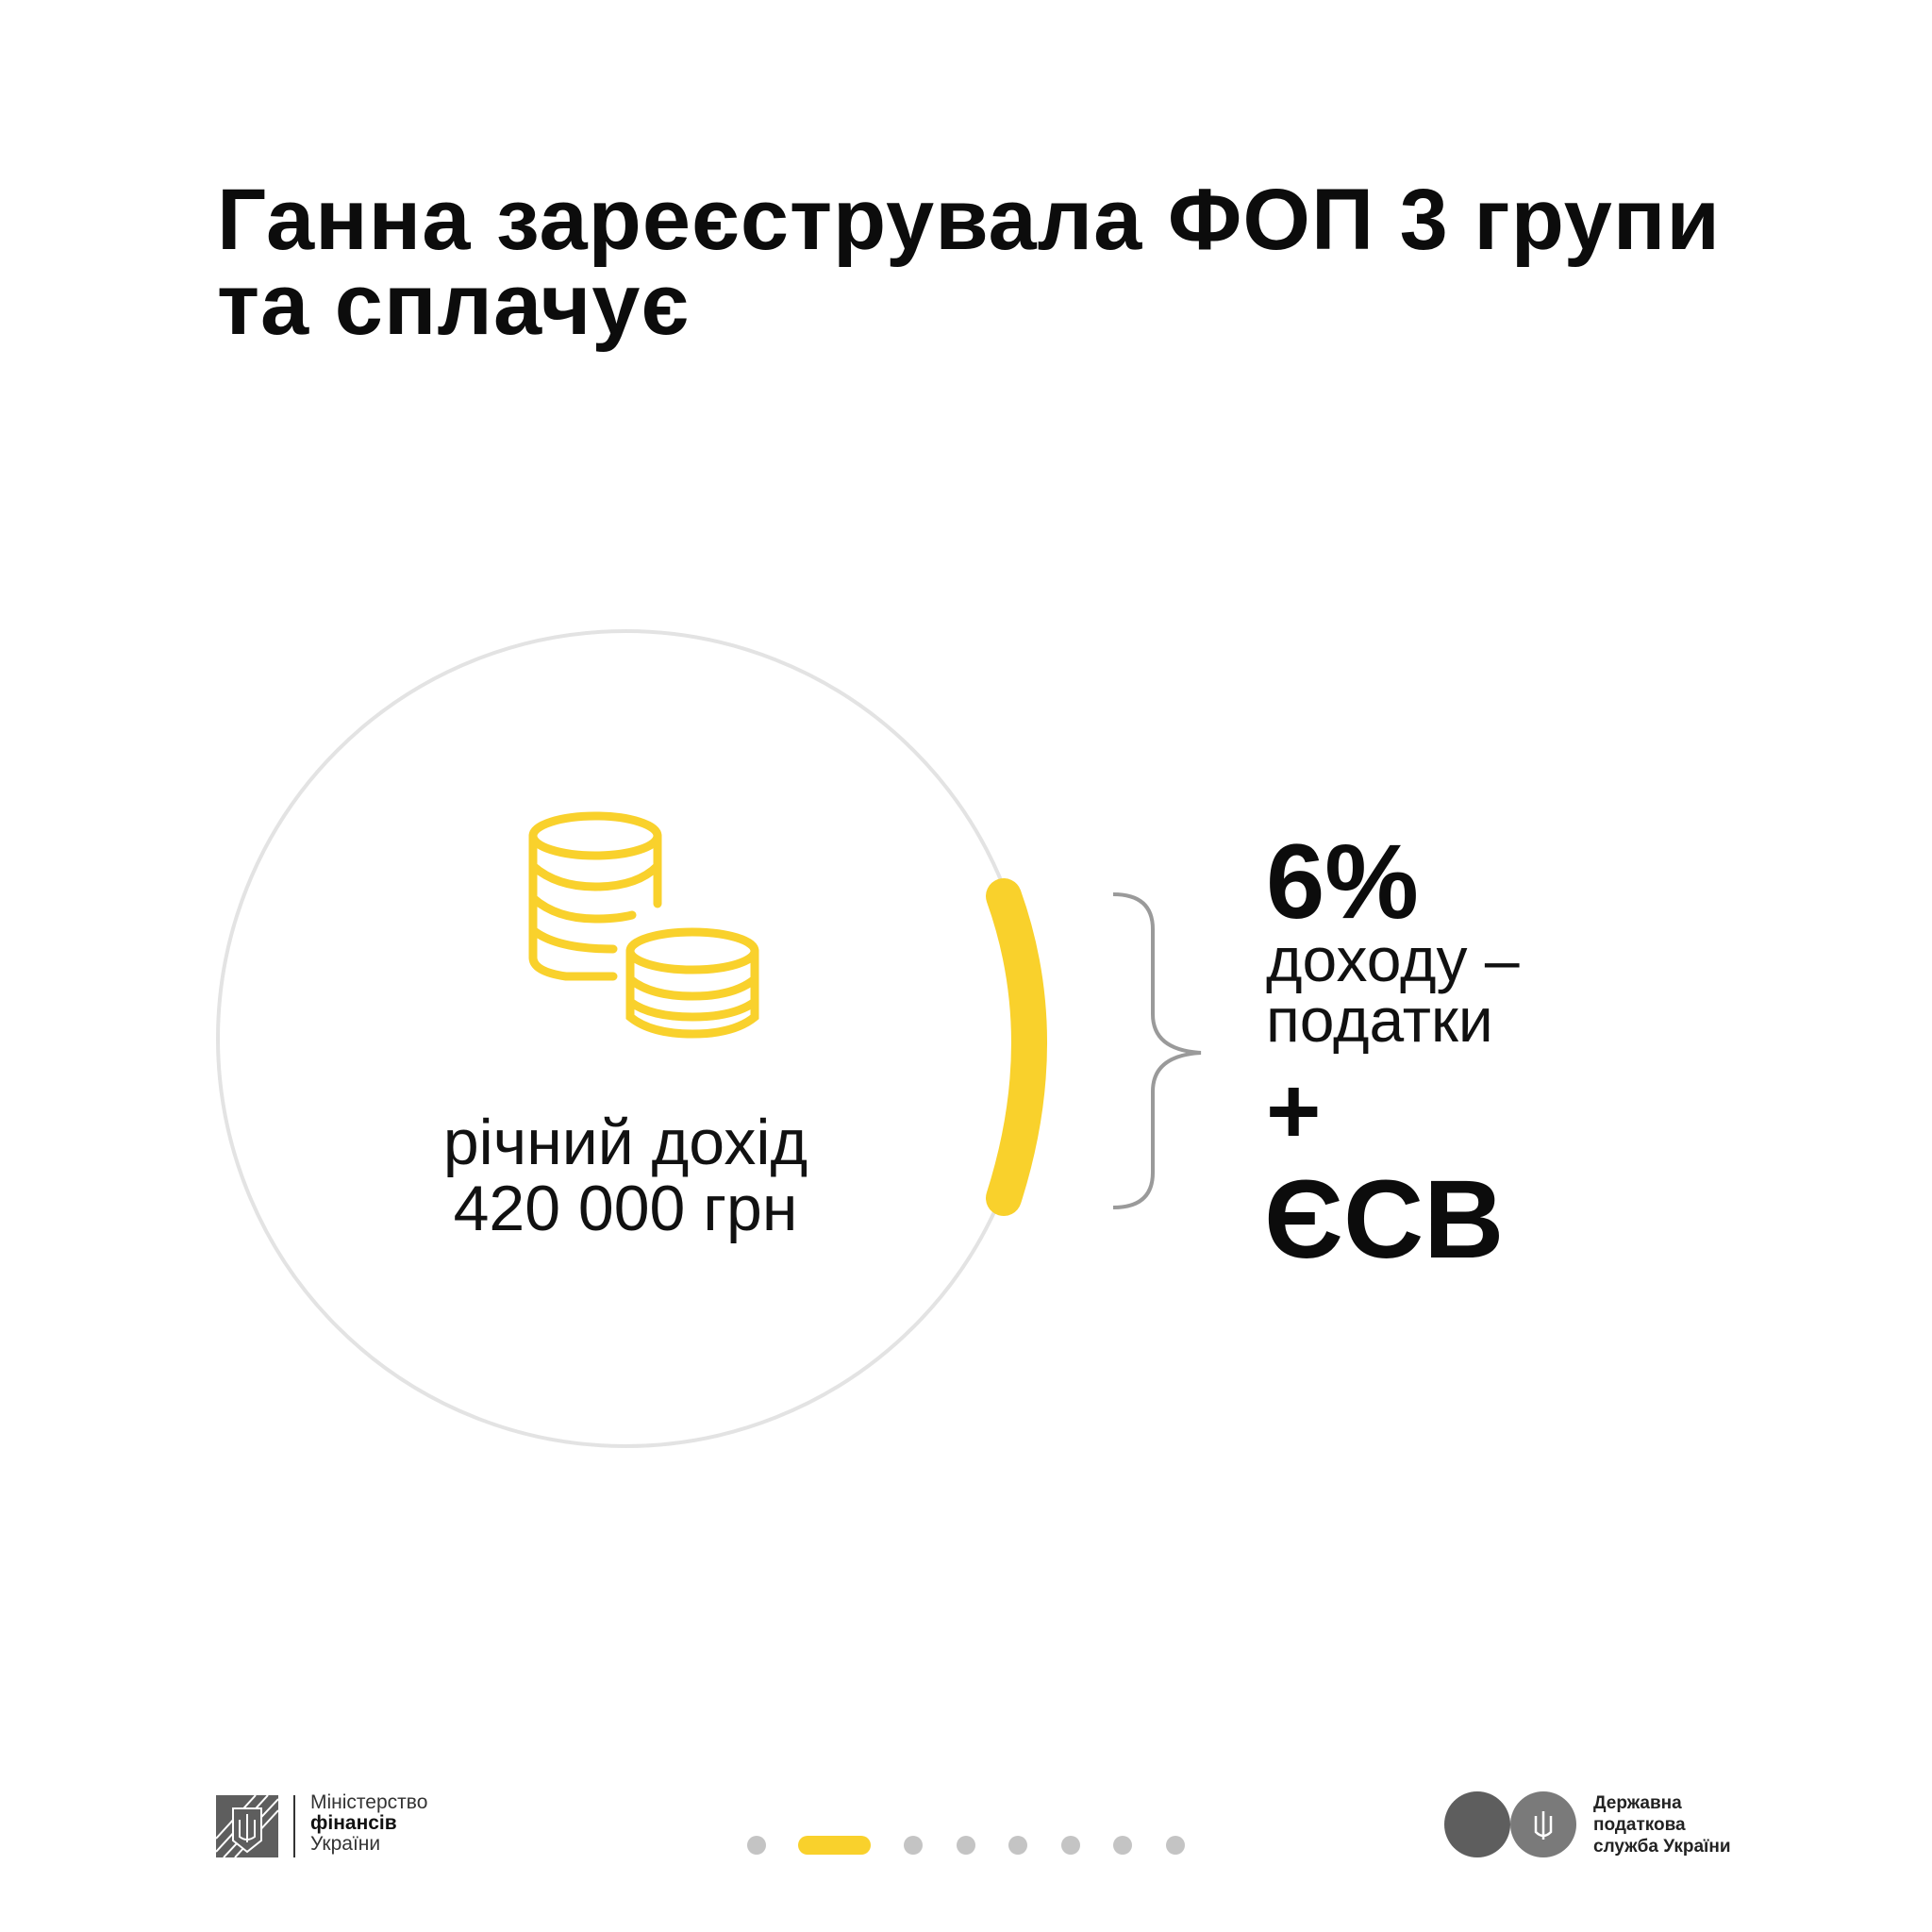 Image resolution: width=1932 pixels, height=1932 pixels. Describe the element at coordinates (294, 1826) in the screenshot. I see `logo-divider` at that location.